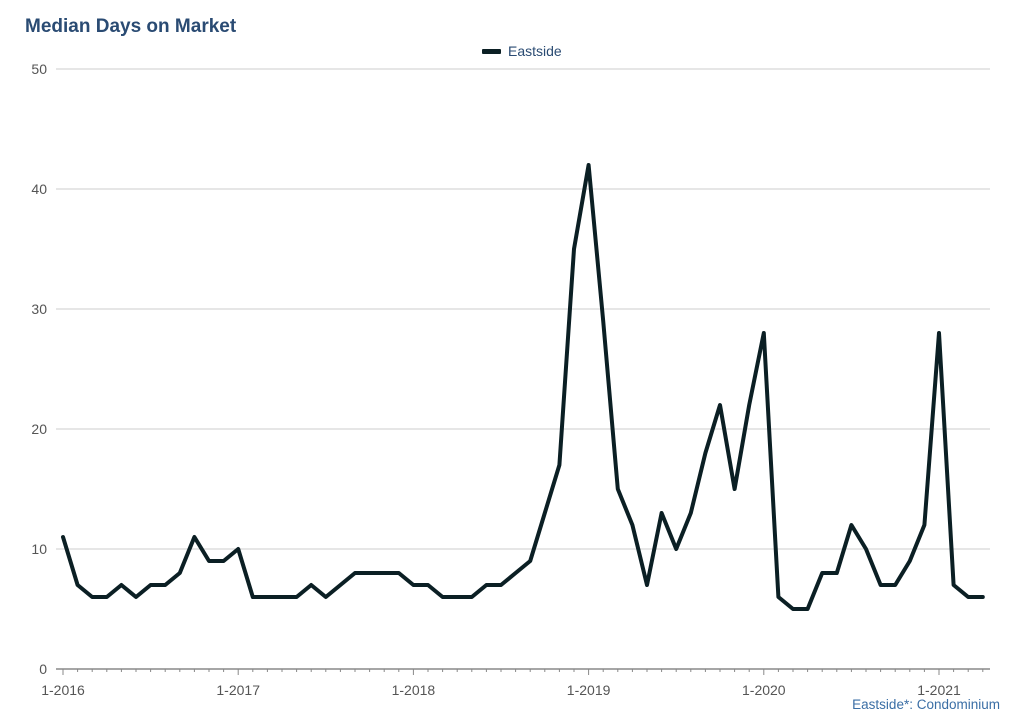 This screenshot has height=719, width=1024. Describe the element at coordinates (39, 189) in the screenshot. I see `y-tick-label: 40` at that location.